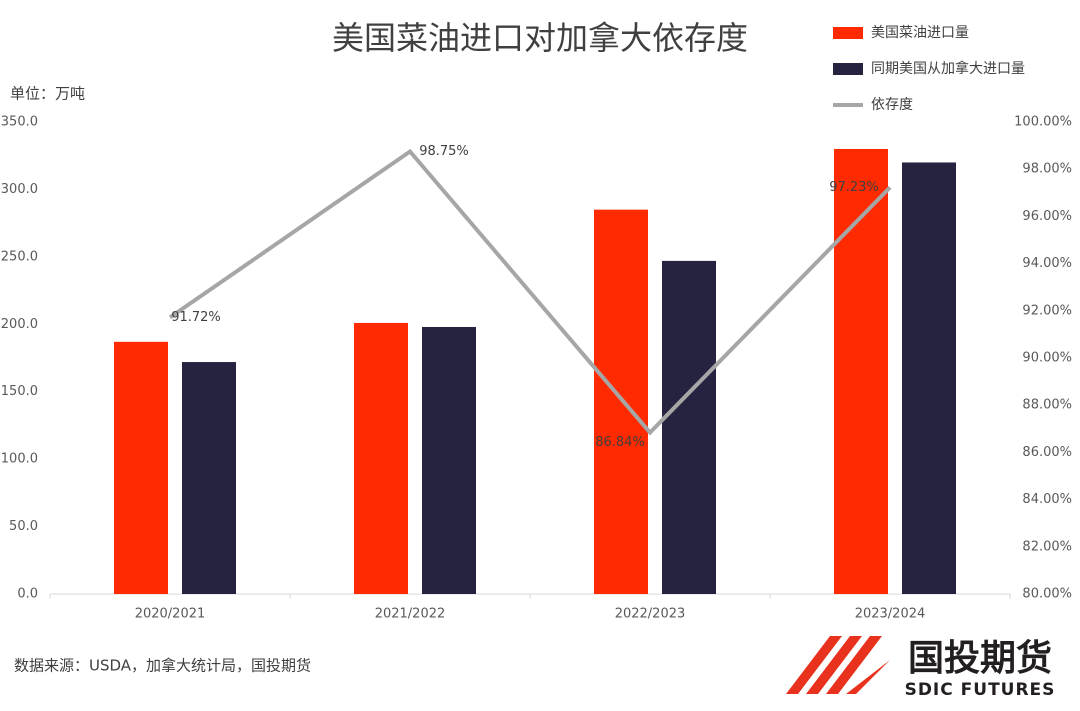  I want to click on logo: 国投期货 SDIC FUTURES, so click(921, 668).